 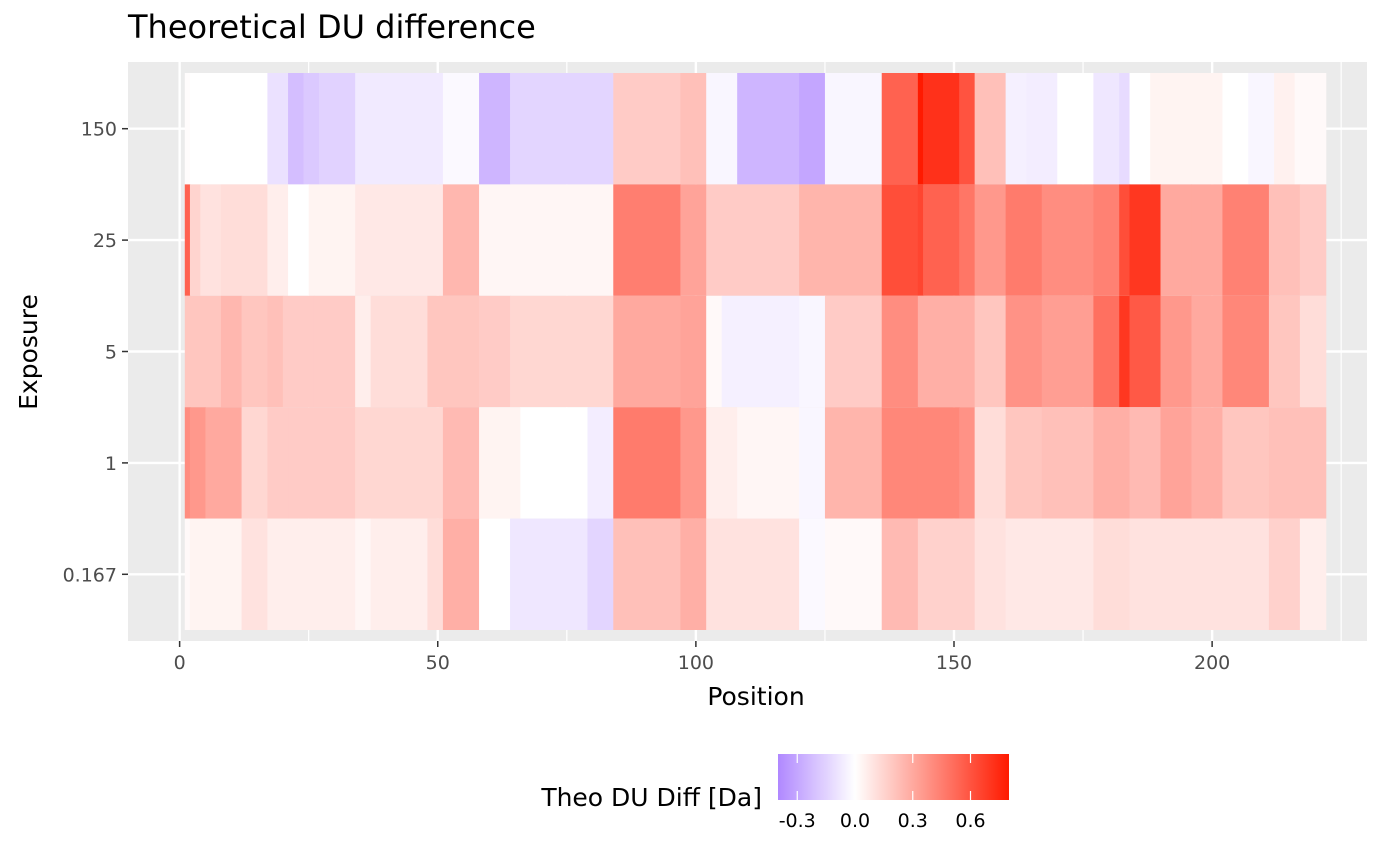 What do you see at coordinates (332, 27) in the screenshot?
I see `chart-title: Theoretical DU difference` at bounding box center [332, 27].